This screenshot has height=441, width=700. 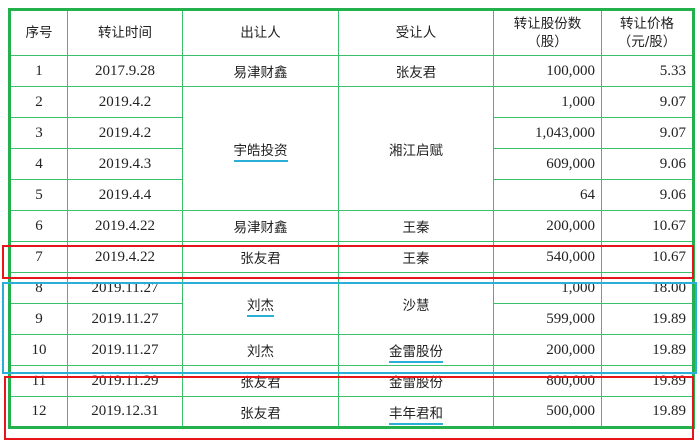 I want to click on cell-shares: 500,000, so click(x=547, y=412).